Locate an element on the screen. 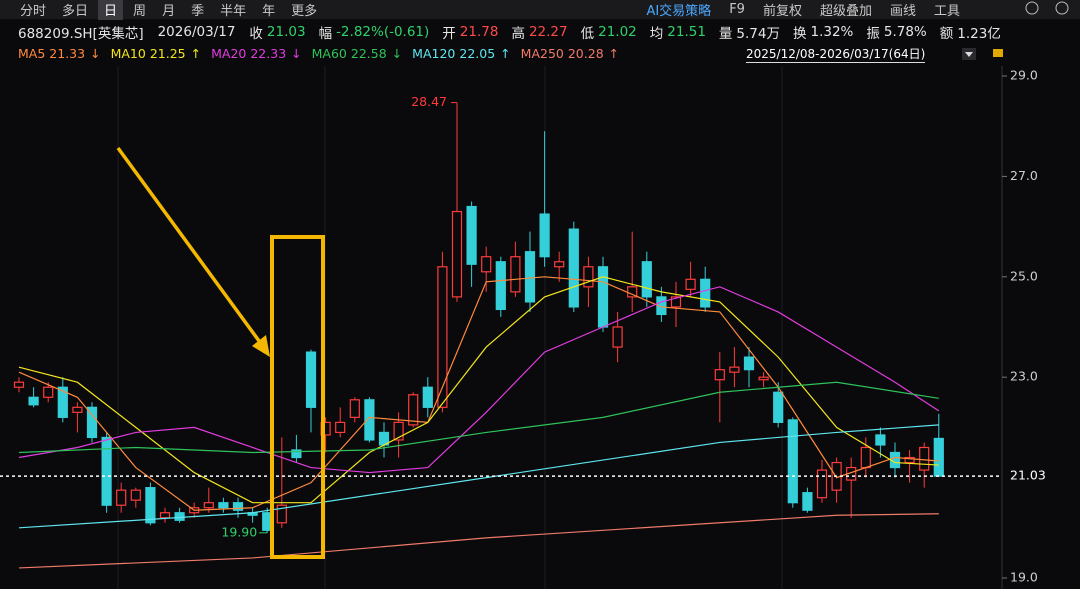 The image size is (1080, 589). tab: 日 is located at coordinates (111, 10).